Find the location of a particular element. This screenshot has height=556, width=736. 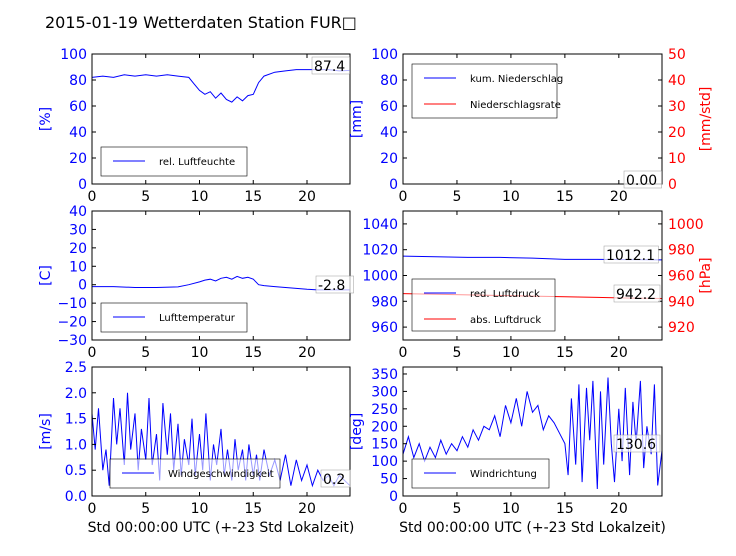

precip-y2-tick-label: 50 is located at coordinates (677, 55).